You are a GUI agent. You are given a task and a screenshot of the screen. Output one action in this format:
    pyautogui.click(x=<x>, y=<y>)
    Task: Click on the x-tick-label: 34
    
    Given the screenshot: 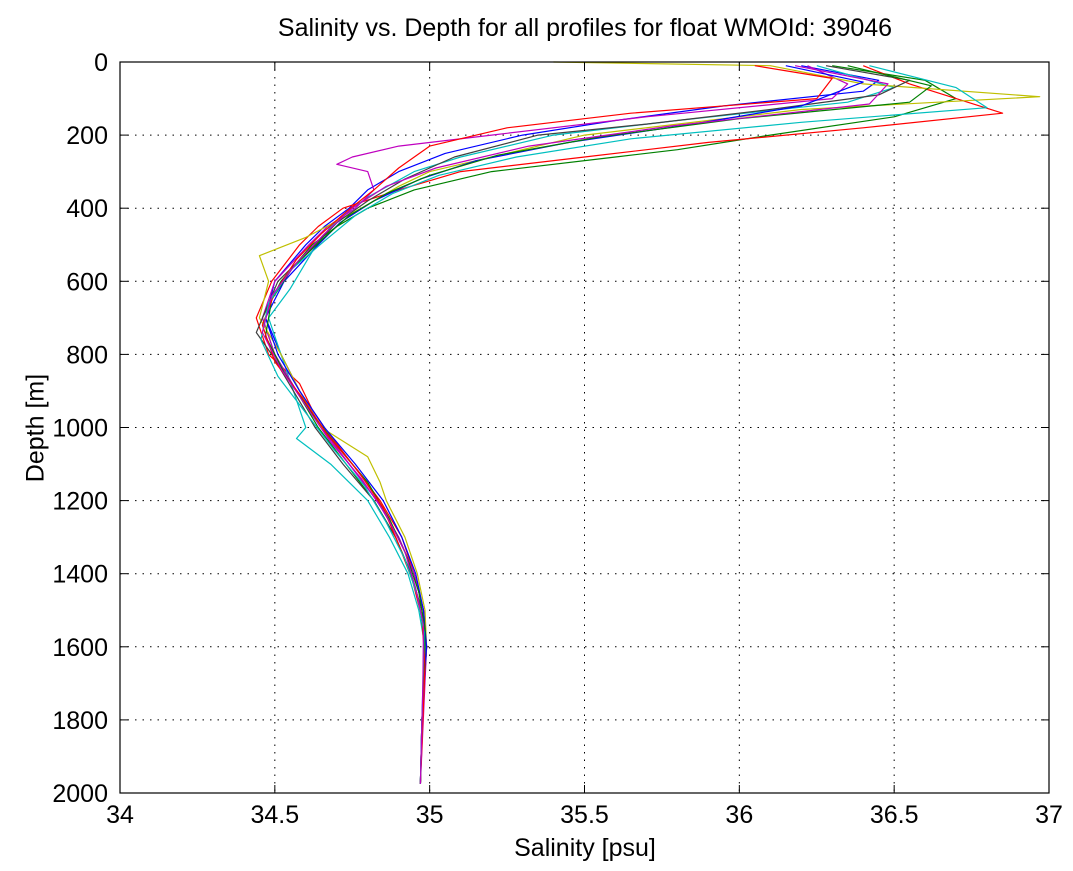 What is the action you would take?
    pyautogui.click(x=120, y=815)
    